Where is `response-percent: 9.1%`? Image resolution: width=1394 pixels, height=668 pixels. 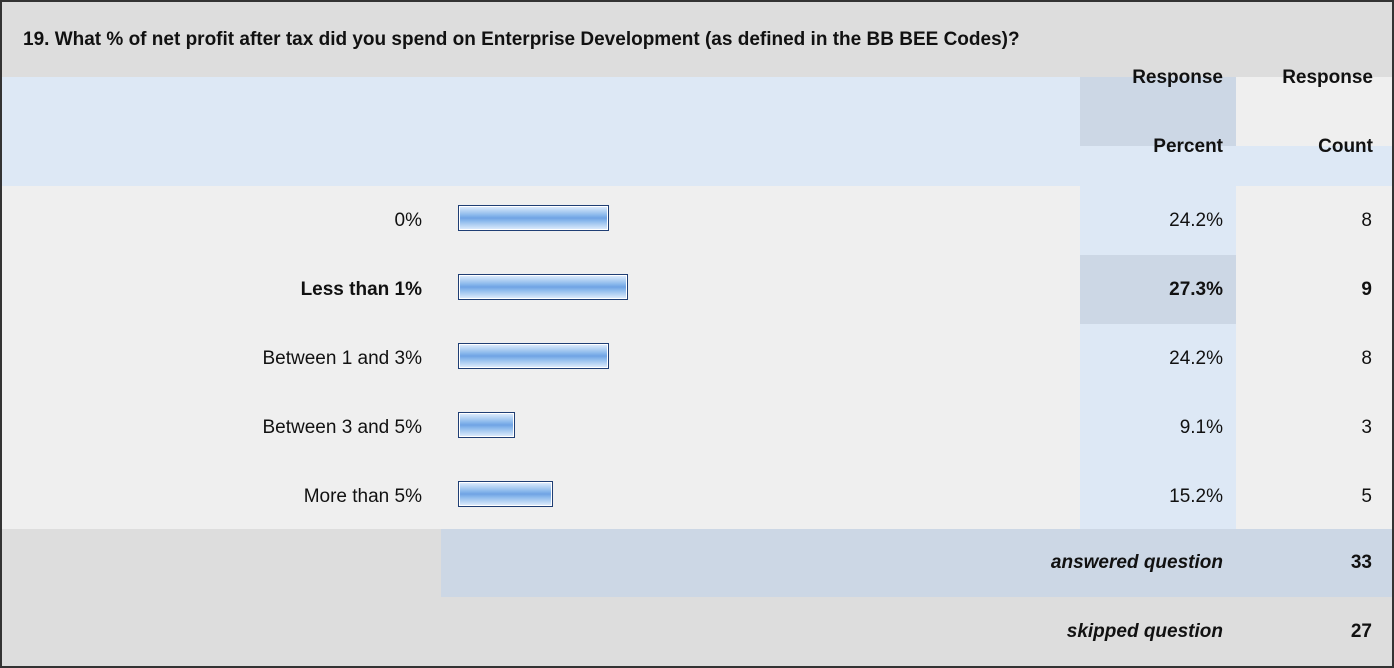
response-percent: 9.1% is located at coordinates (1158, 427).